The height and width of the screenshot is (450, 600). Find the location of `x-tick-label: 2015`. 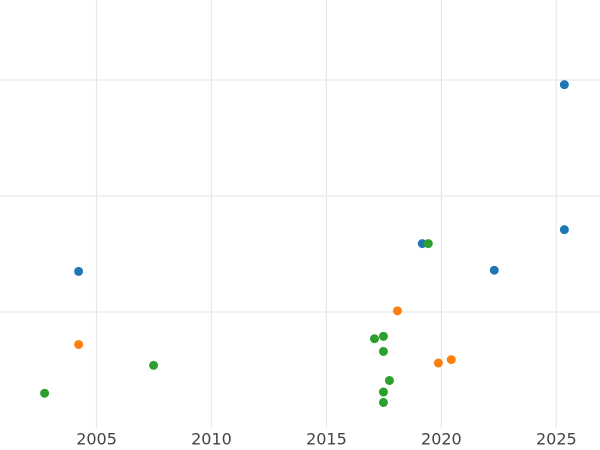

x-tick-label: 2015 is located at coordinates (326, 439).